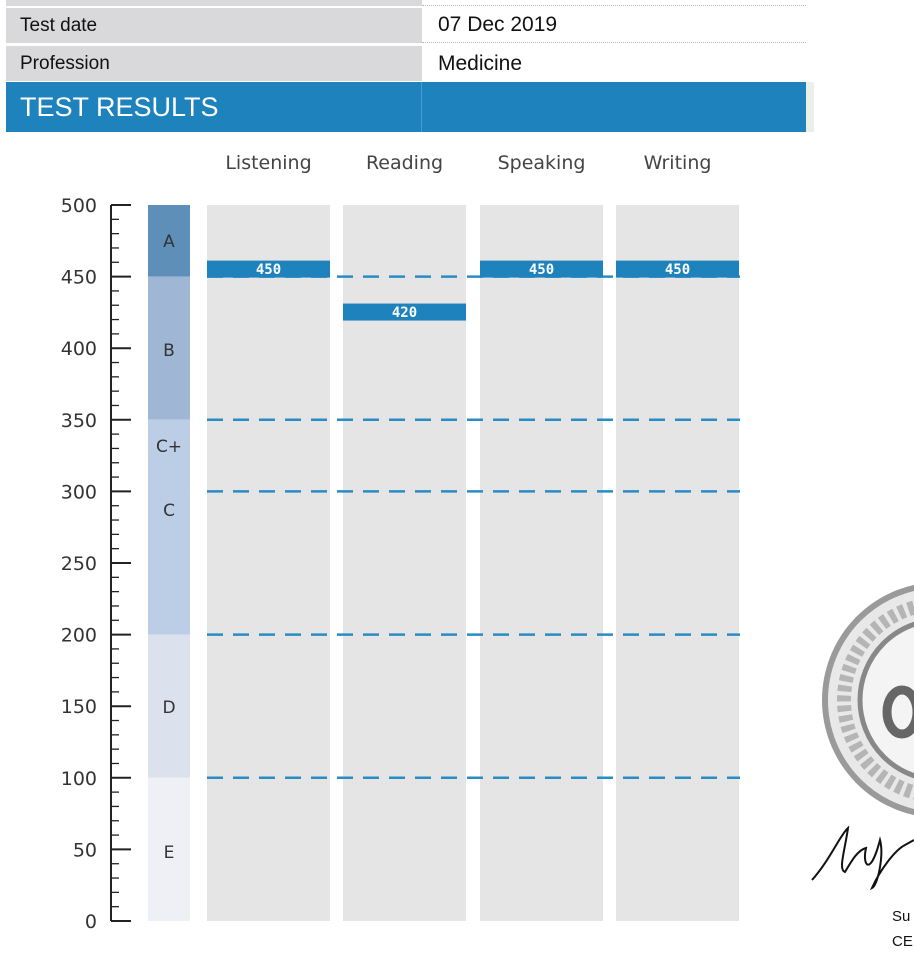  I want to click on y-tick-label: 100, so click(79, 779).